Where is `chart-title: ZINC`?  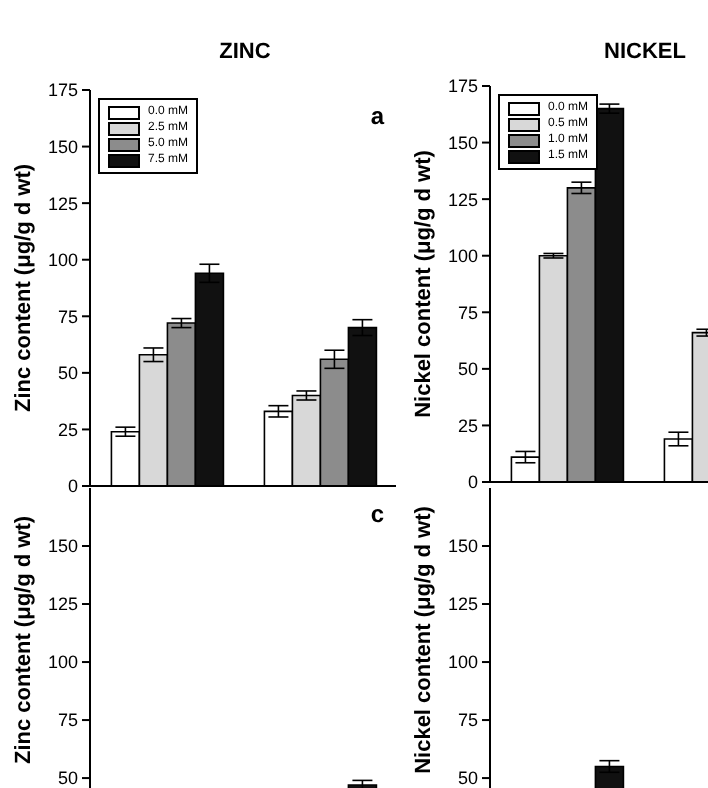 chart-title: ZINC is located at coordinates (245, 52).